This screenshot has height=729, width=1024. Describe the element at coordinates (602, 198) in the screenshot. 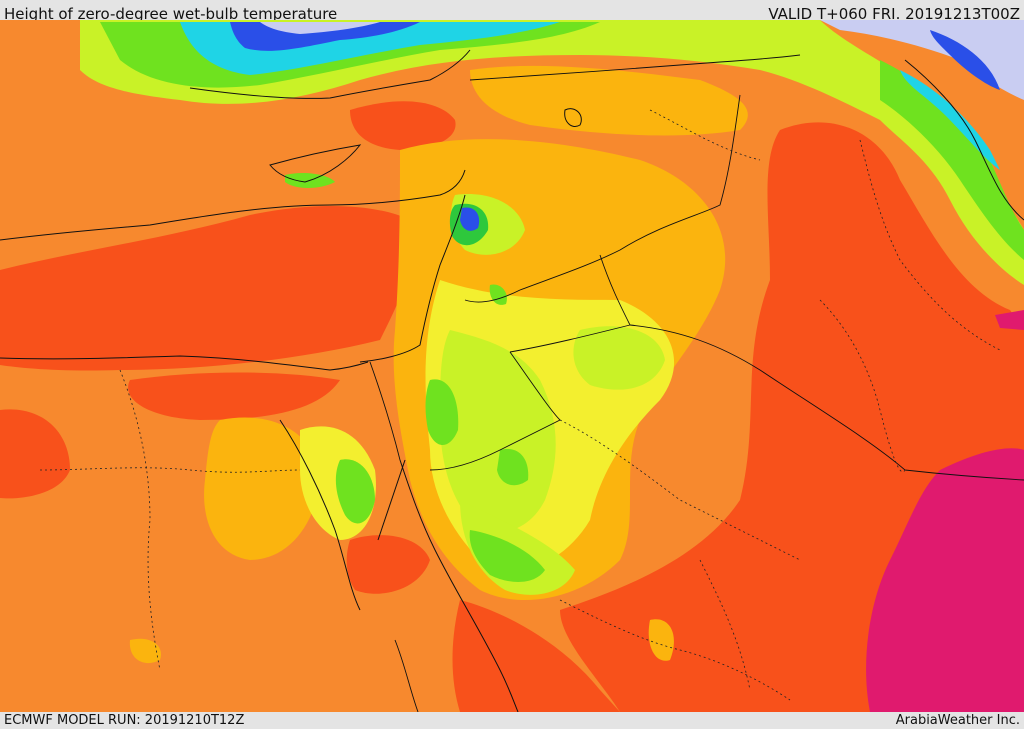

I see `border-syria-east` at that location.